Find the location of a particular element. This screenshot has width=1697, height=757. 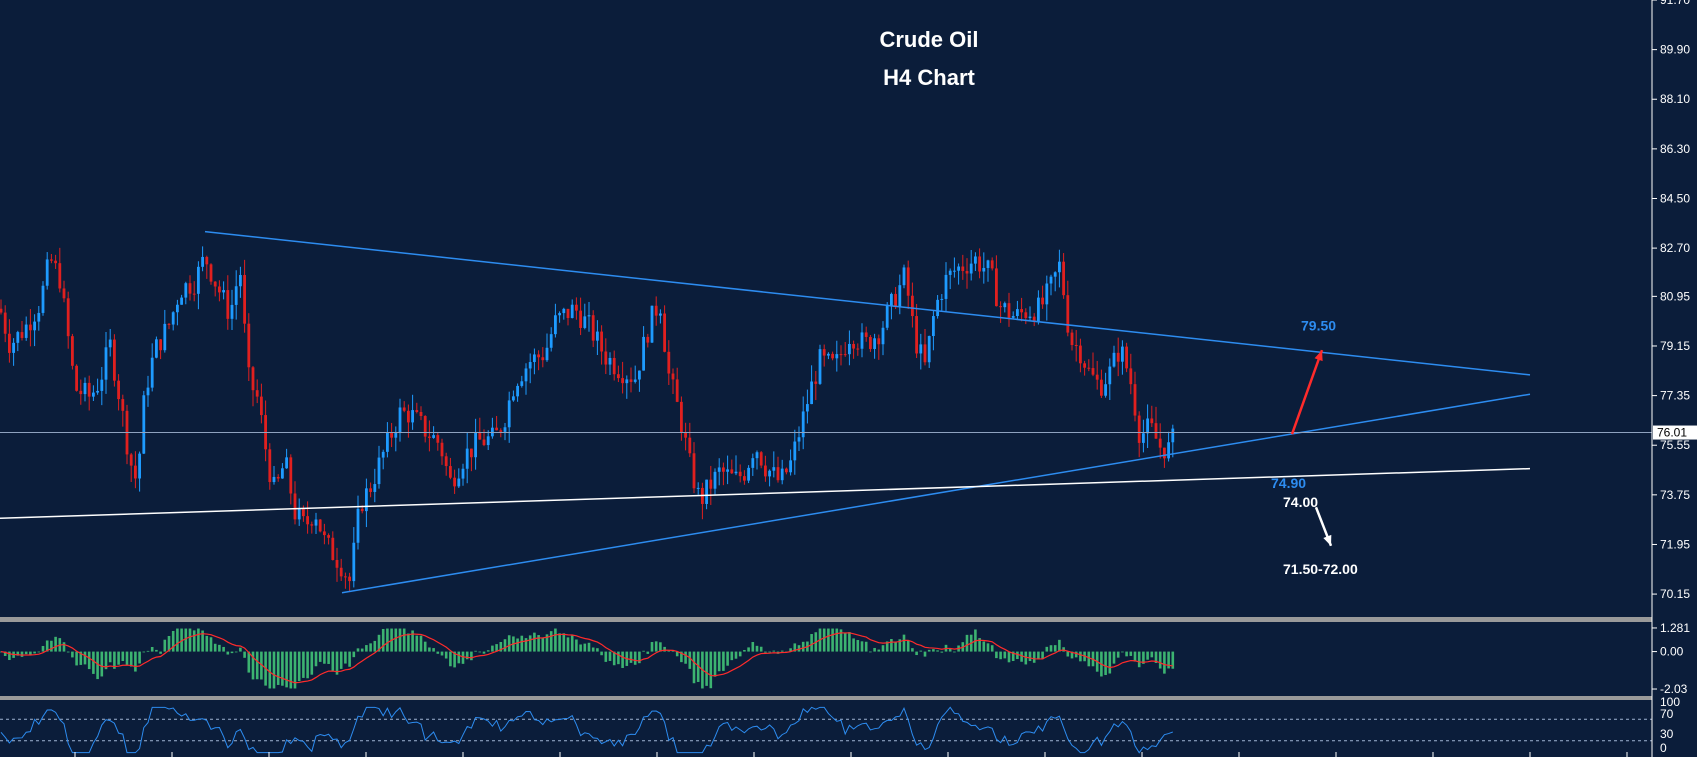

chart-subtitle: H4 Chart is located at coordinates (929, 77).